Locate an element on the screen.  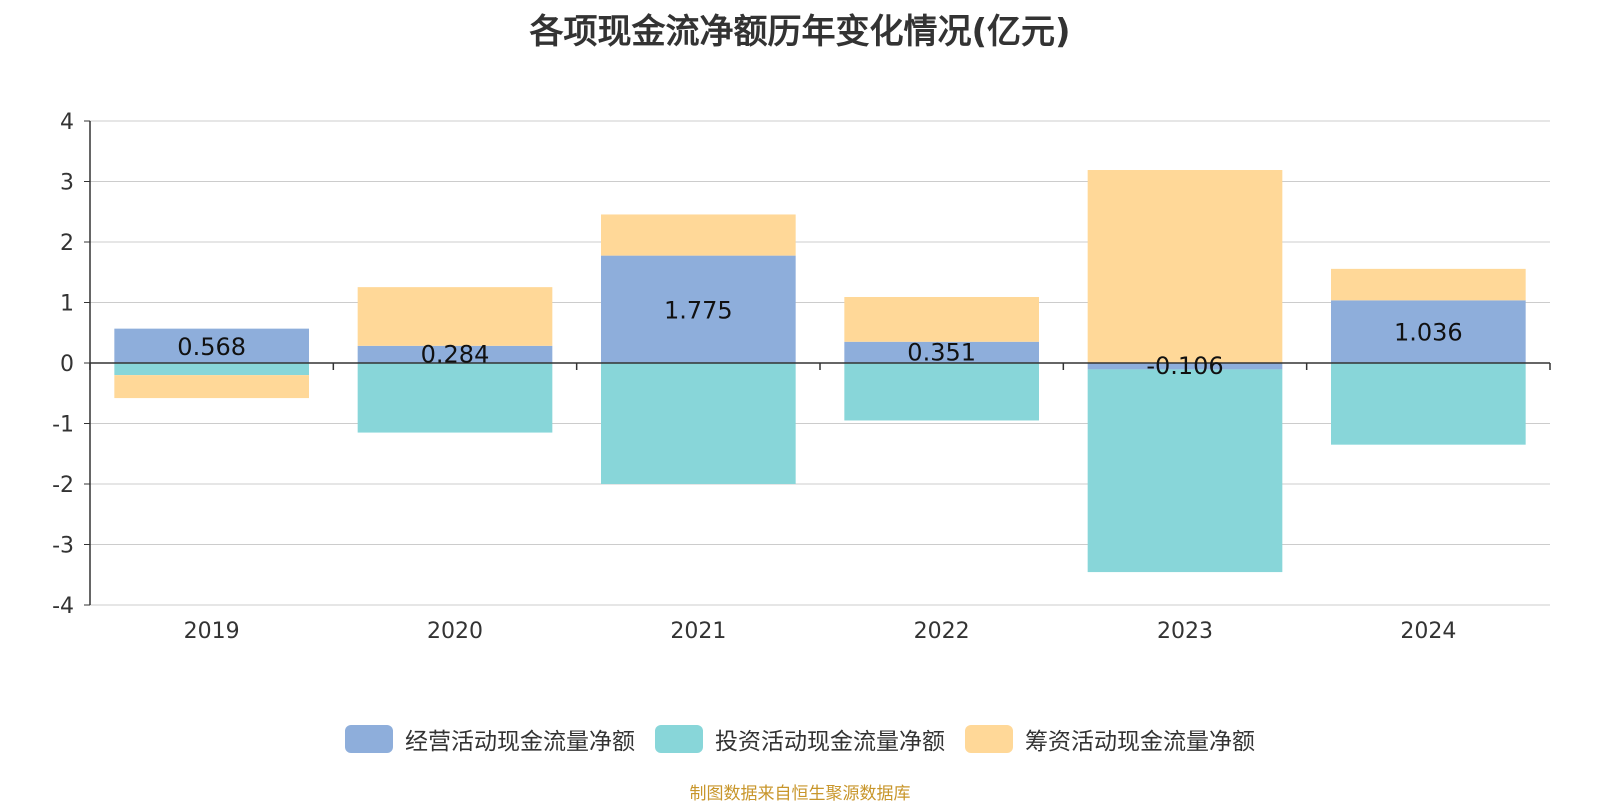
y-tick-label: 3 is located at coordinates (67, 183).